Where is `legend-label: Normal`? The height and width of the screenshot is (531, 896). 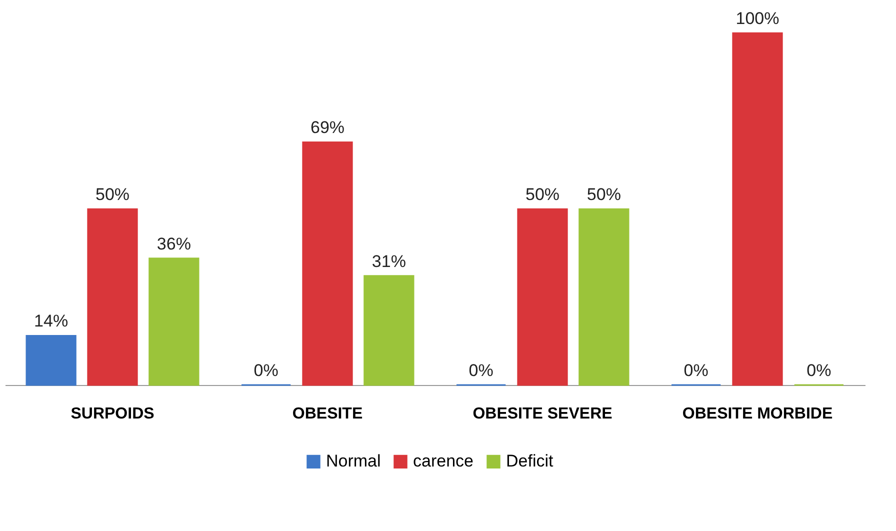
legend-label: Normal is located at coordinates (353, 461).